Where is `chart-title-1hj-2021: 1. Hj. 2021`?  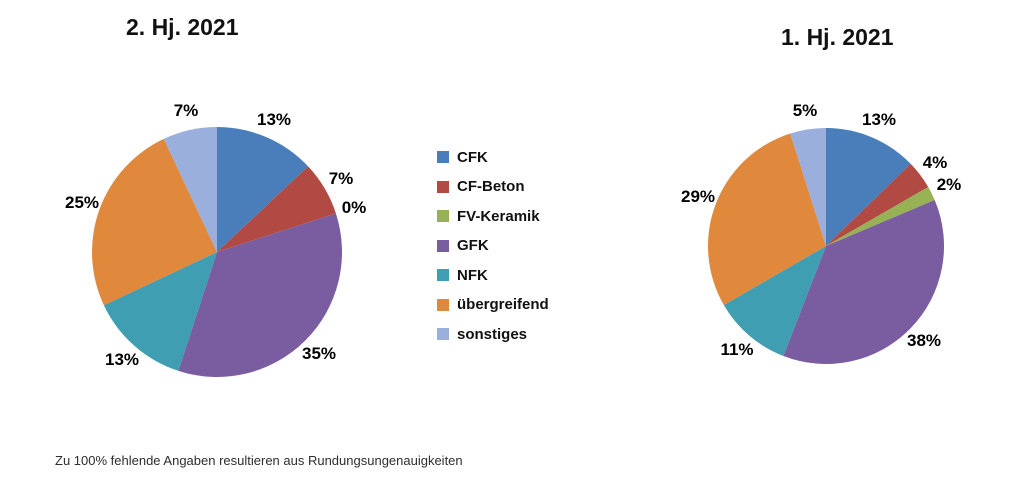 chart-title-1hj-2021: 1. Hj. 2021 is located at coordinates (837, 37).